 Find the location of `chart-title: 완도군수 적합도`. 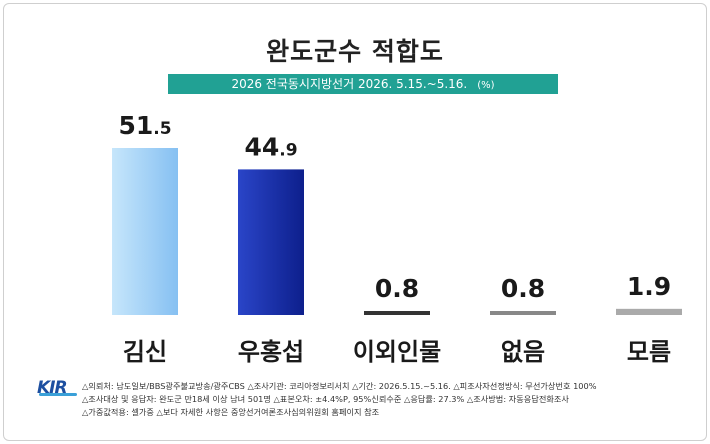

chart-title: 완도군수 적합도 is located at coordinates (355, 51).